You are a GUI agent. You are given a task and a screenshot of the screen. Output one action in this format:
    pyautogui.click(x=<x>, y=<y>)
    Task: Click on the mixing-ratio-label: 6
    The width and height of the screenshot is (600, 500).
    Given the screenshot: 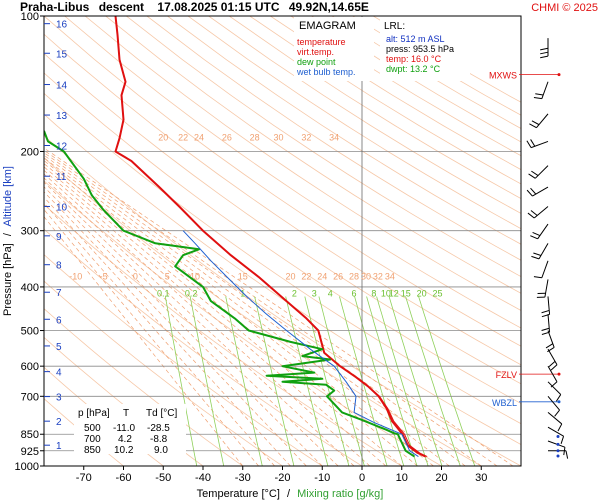 What is the action you would take?
    pyautogui.click(x=354, y=293)
    